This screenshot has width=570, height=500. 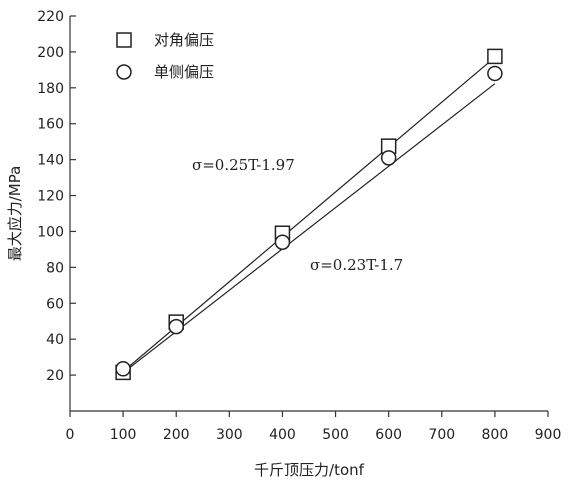 I want to click on fit-equation-diagonal: σ=0.25T-1.97, so click(x=243, y=165).